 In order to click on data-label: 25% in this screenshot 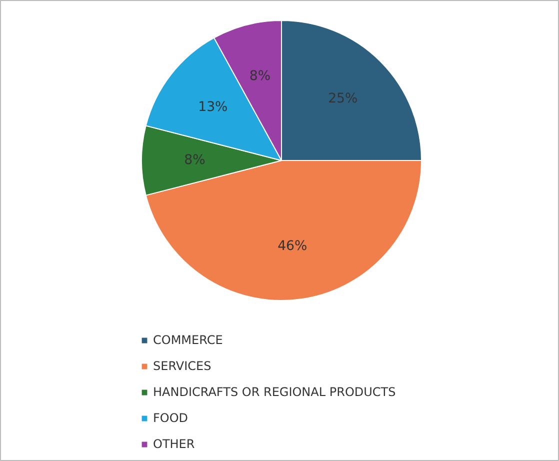, I will do `click(343, 99)`.